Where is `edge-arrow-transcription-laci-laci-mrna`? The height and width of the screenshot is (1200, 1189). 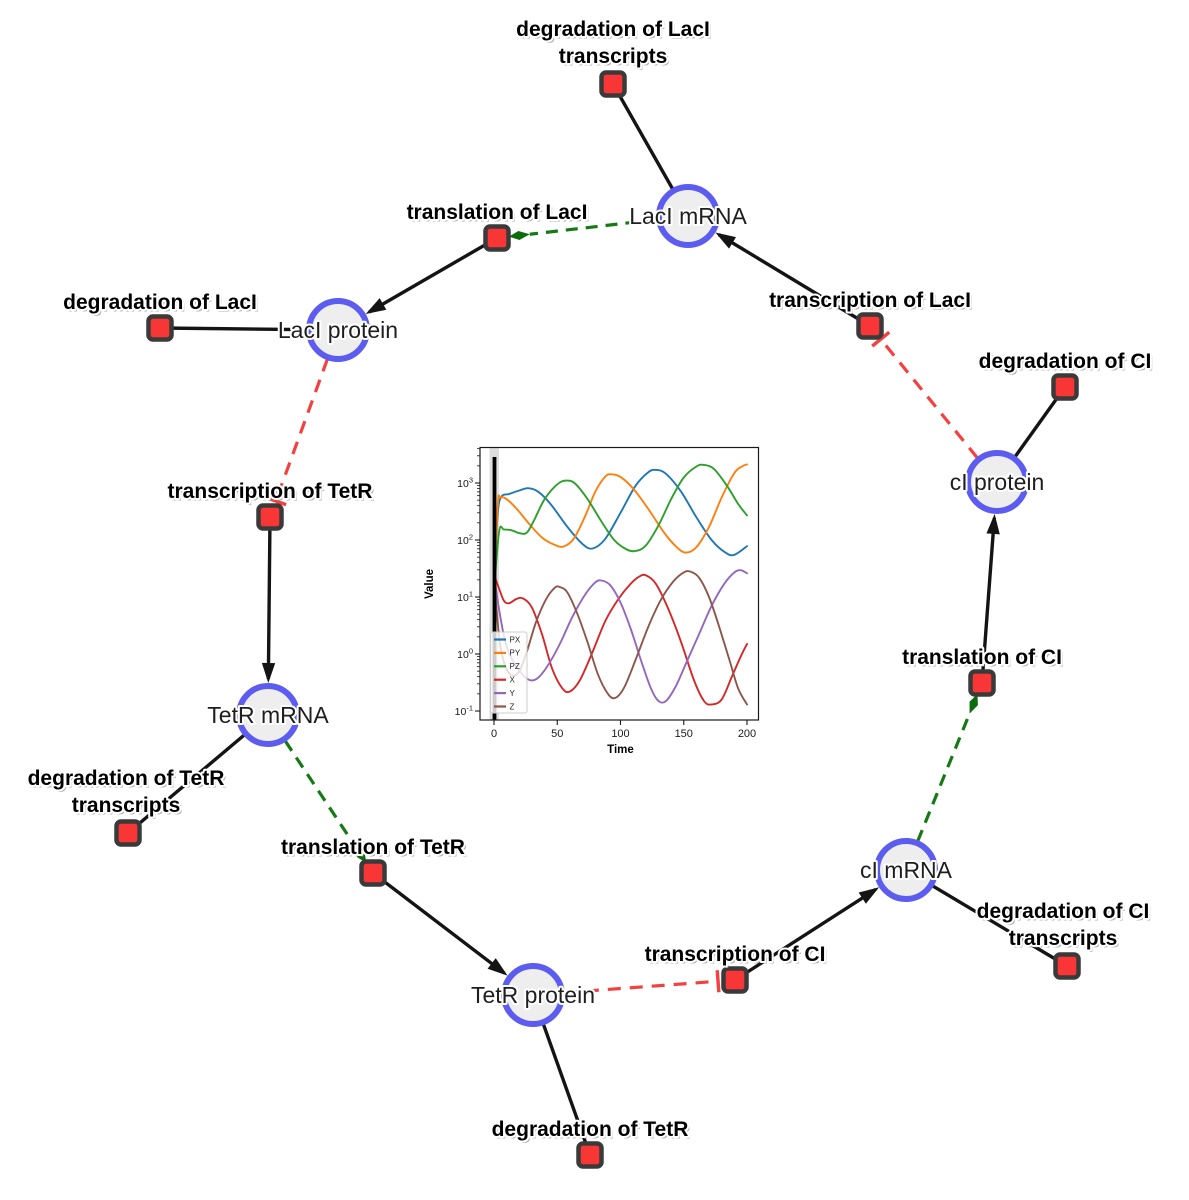 edge-arrow-transcription-laci-laci-mrna is located at coordinates (794, 280).